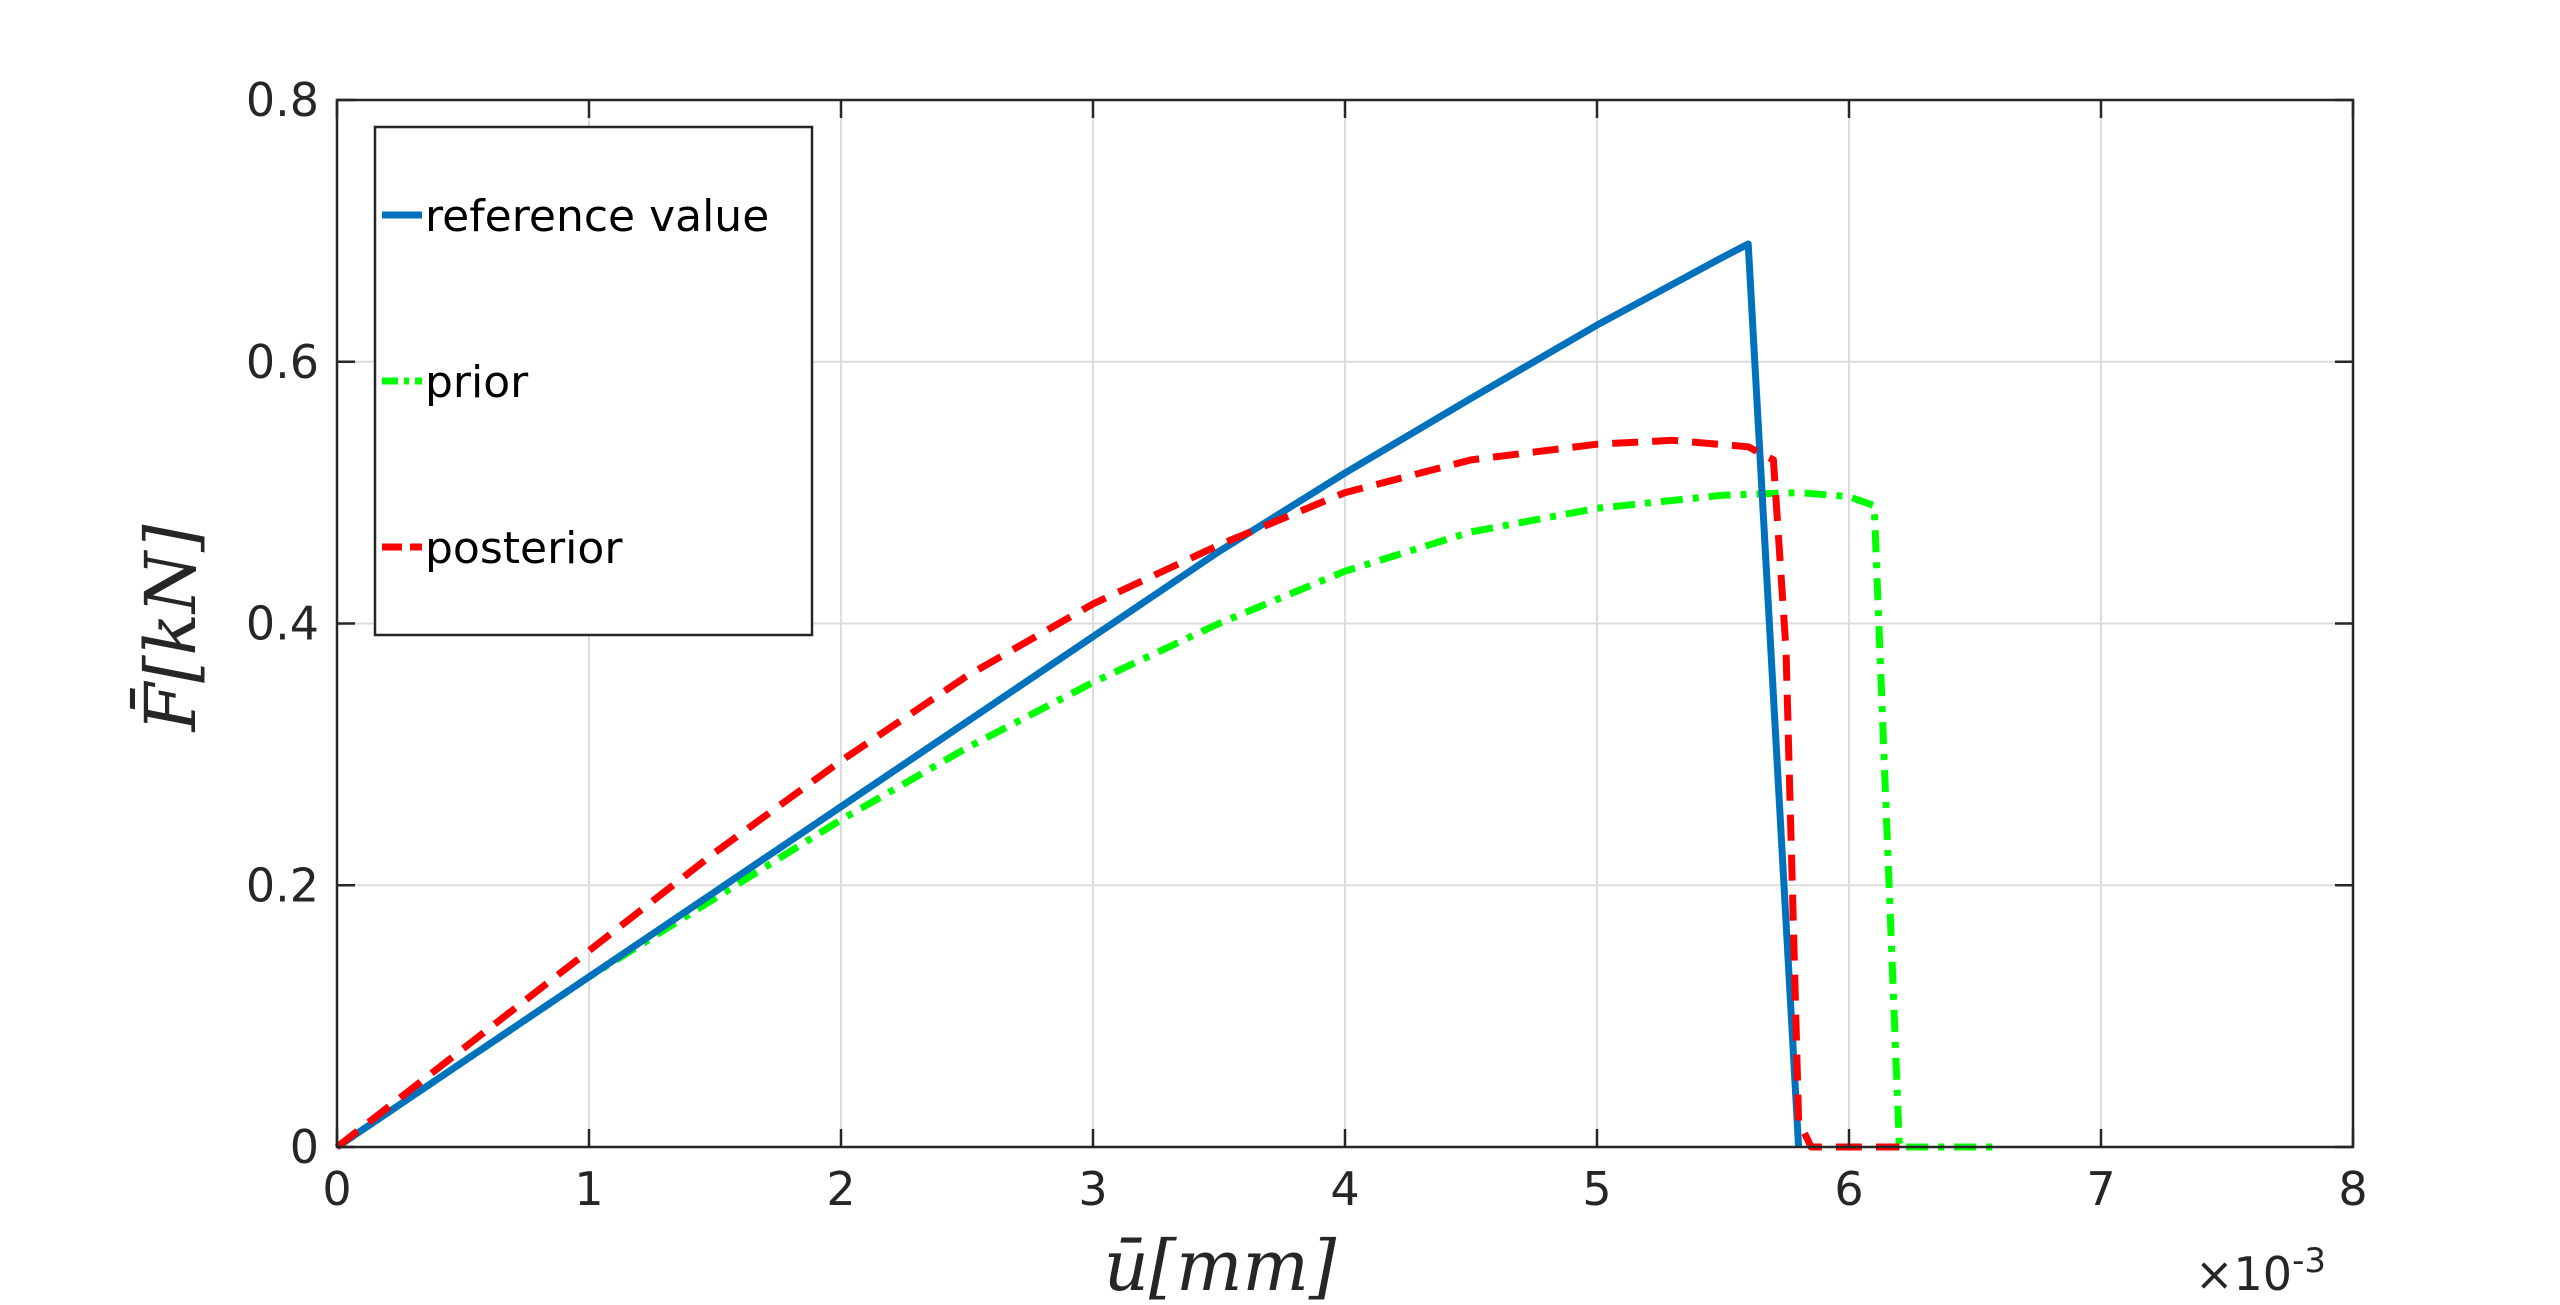  I want to click on x-tick-label: 1, so click(588, 1189).